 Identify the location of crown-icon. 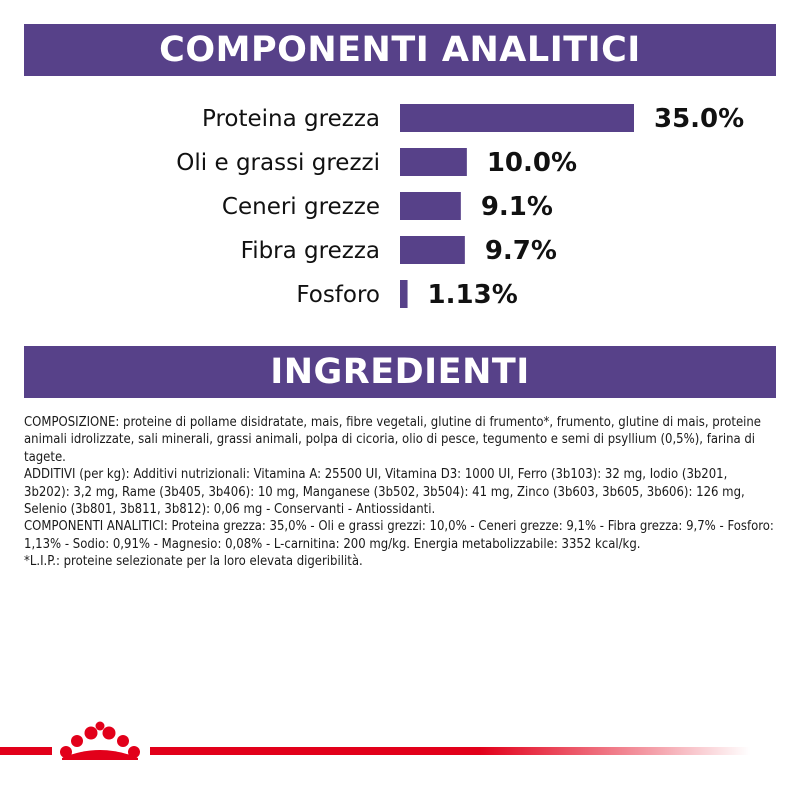
(100, 740).